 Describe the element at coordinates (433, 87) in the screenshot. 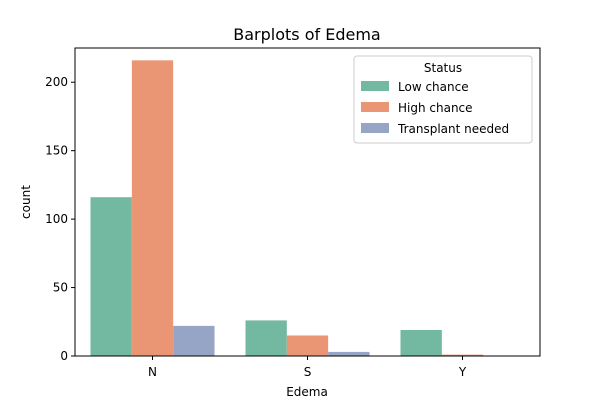

I see `legend-label-low-chance: Low chance` at that location.